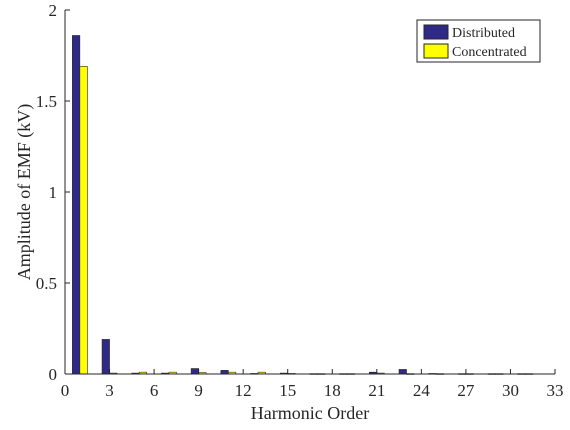 This screenshot has width=570, height=430. What do you see at coordinates (53, 10) in the screenshot?
I see `y-tick-label: 2` at bounding box center [53, 10].